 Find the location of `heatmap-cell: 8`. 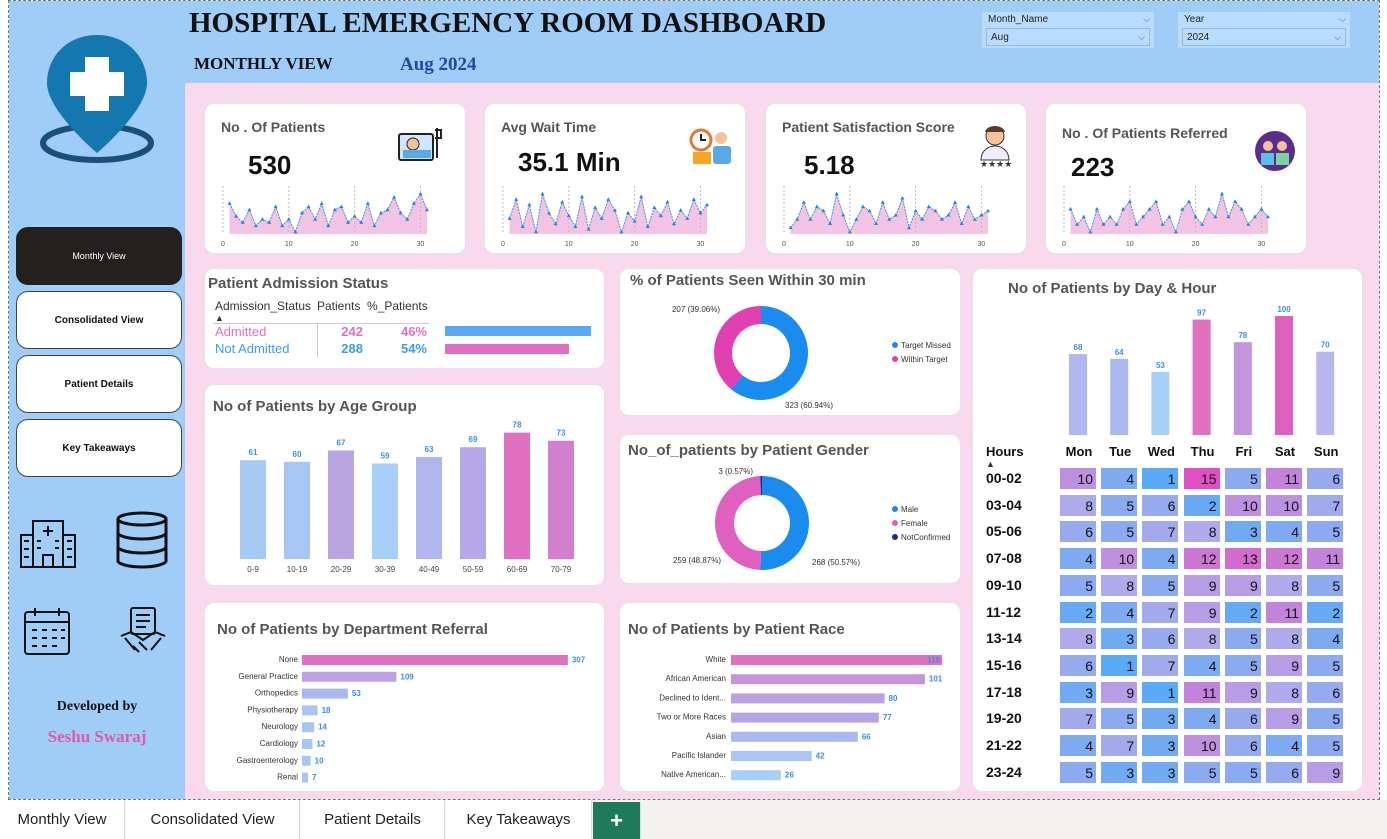

heatmap-cell: 8 is located at coordinates (1284, 639).